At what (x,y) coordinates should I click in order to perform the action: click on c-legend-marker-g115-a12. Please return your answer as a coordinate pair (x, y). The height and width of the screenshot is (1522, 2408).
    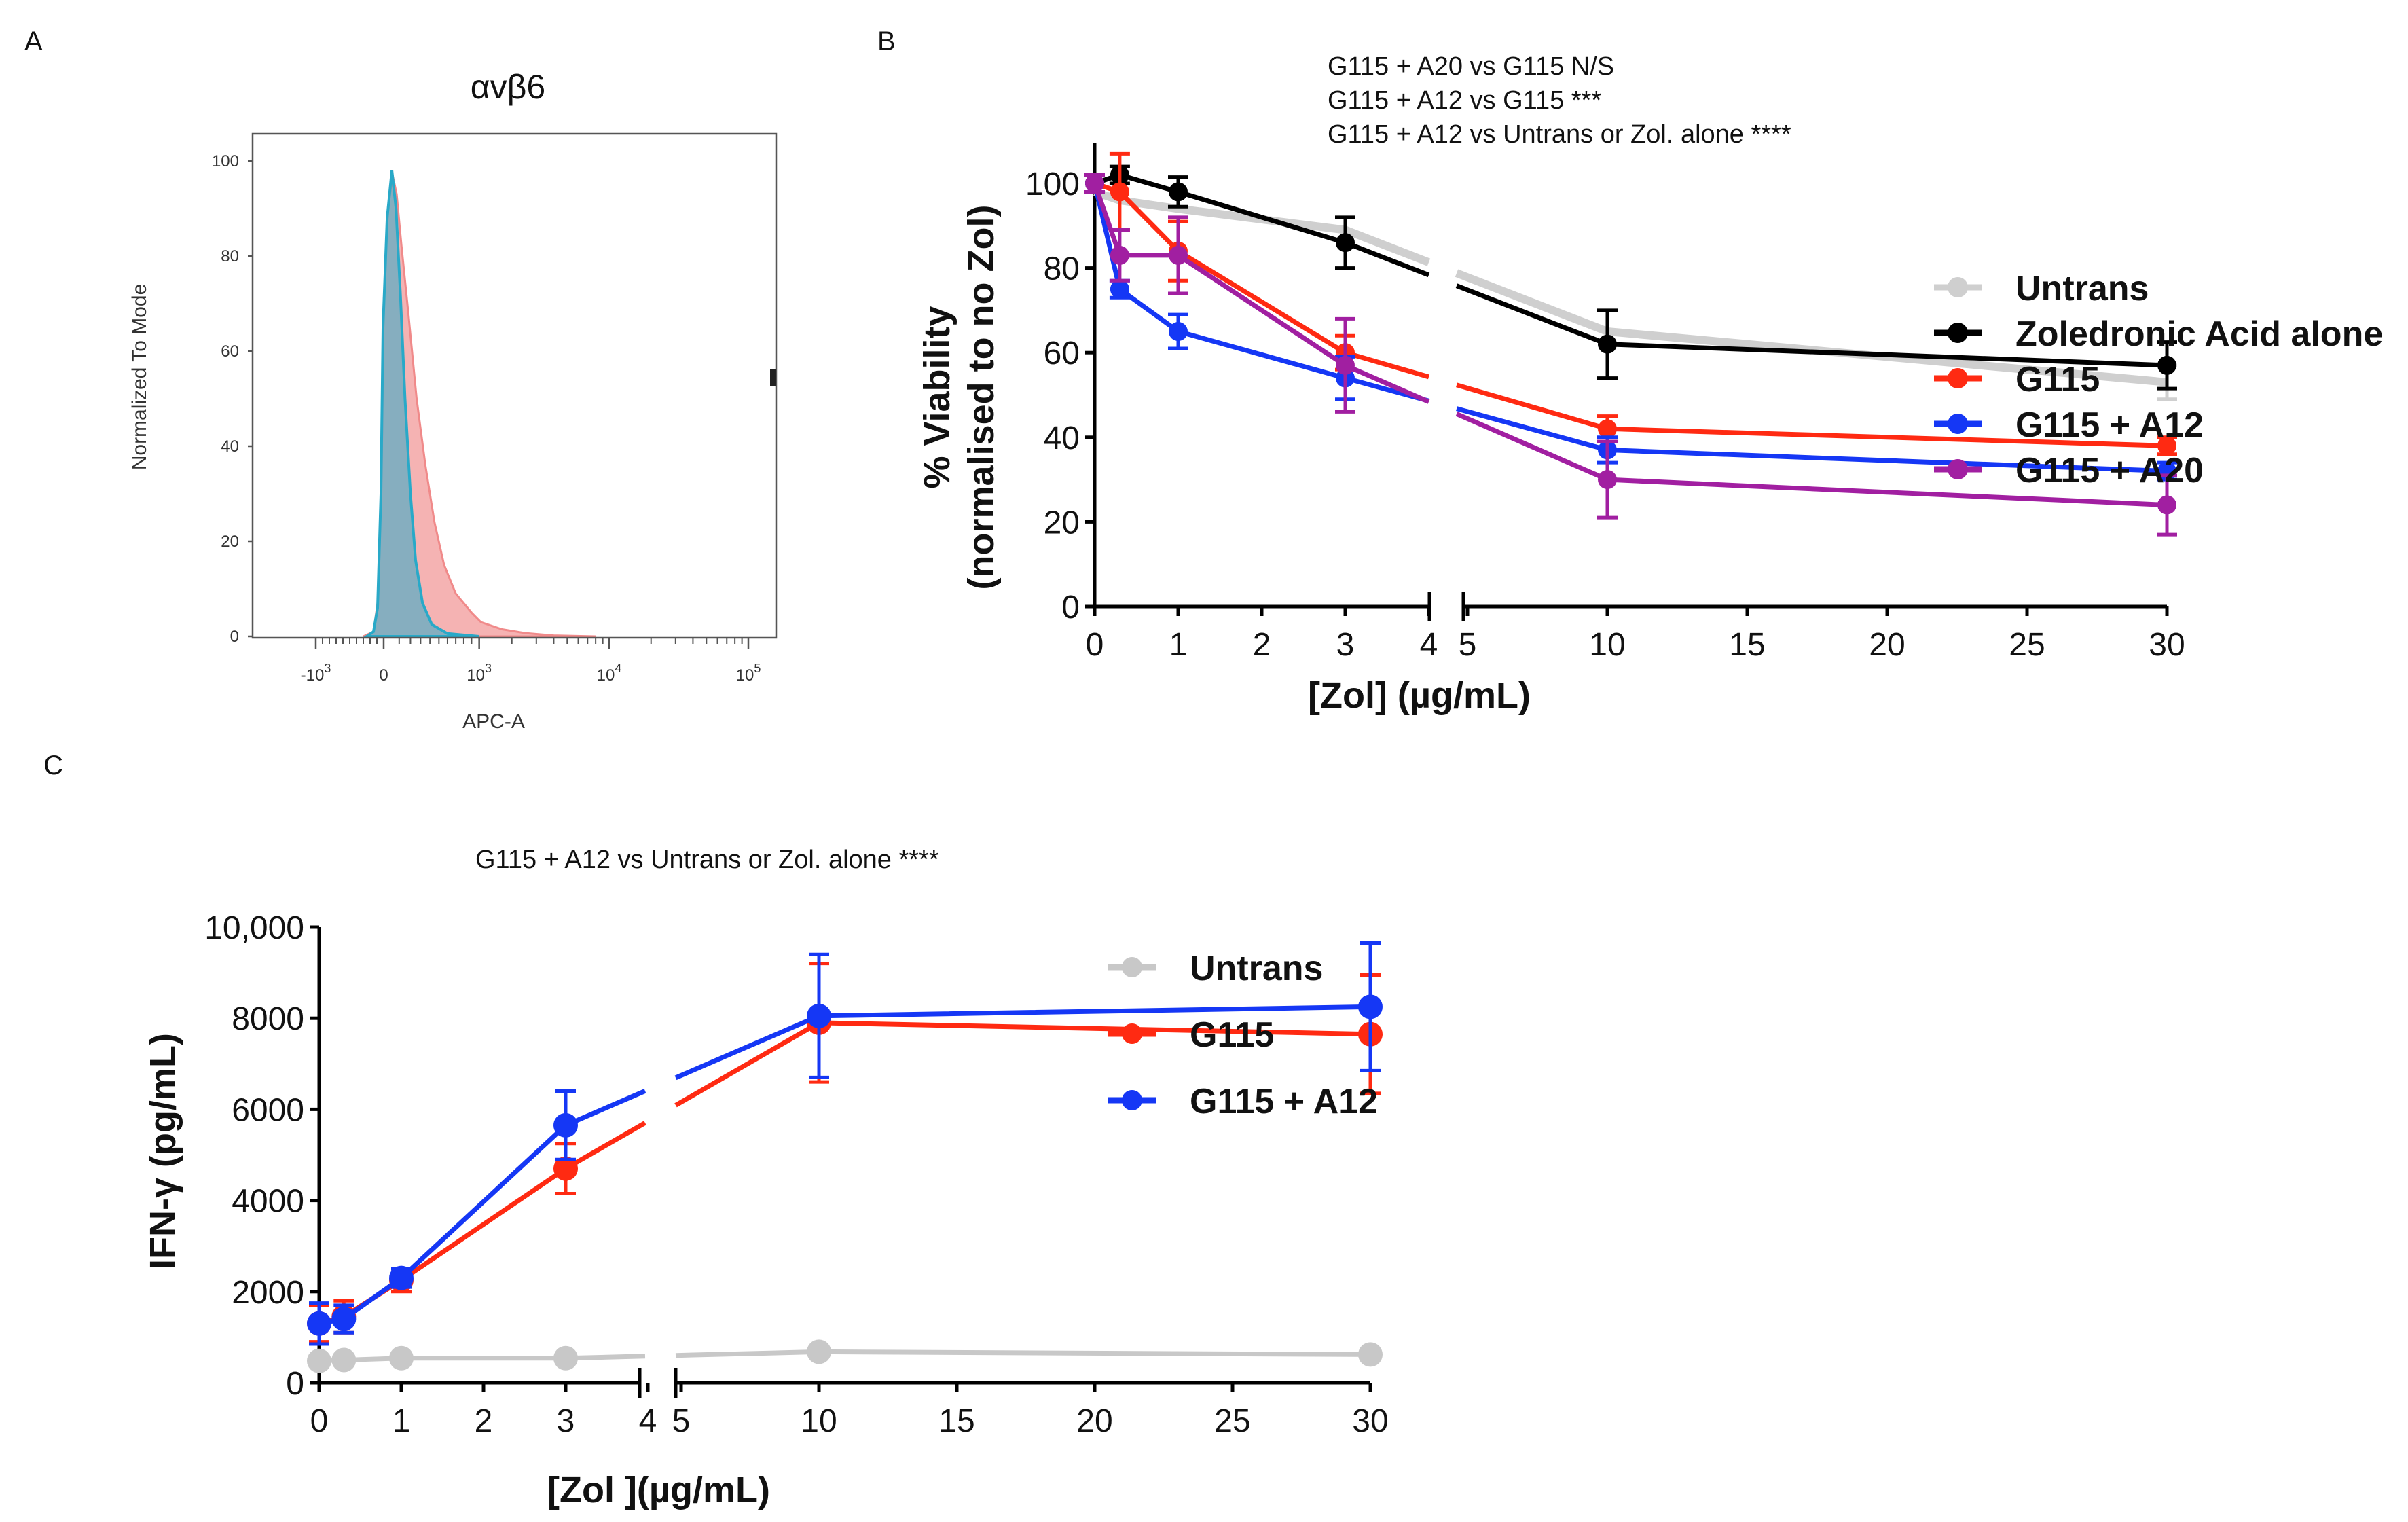
    Looking at the image, I should click on (1132, 1100).